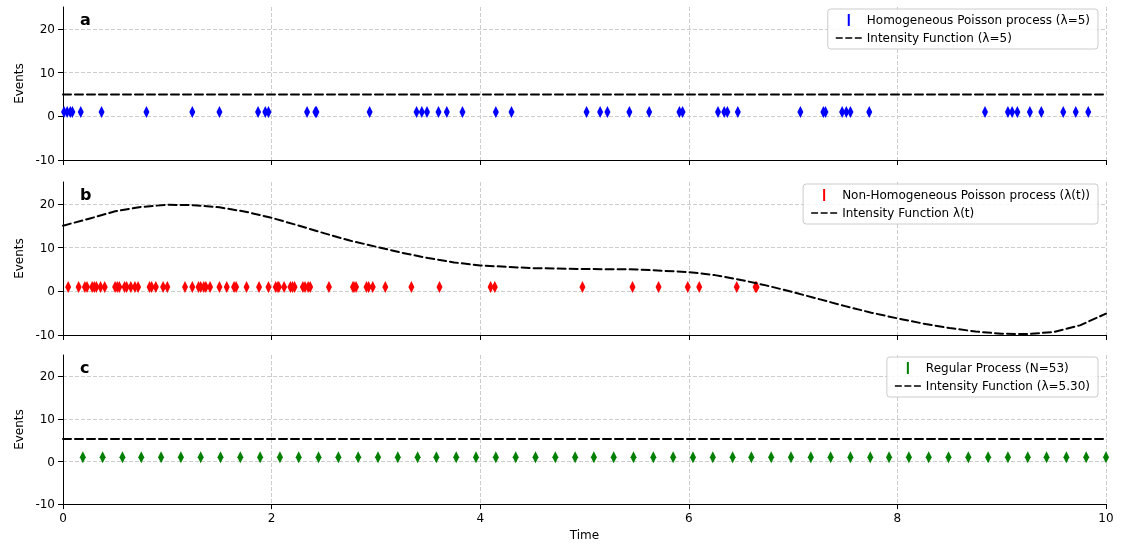 This screenshot has width=1125, height=546. I want to click on x-tick-label: 4, so click(480, 518).